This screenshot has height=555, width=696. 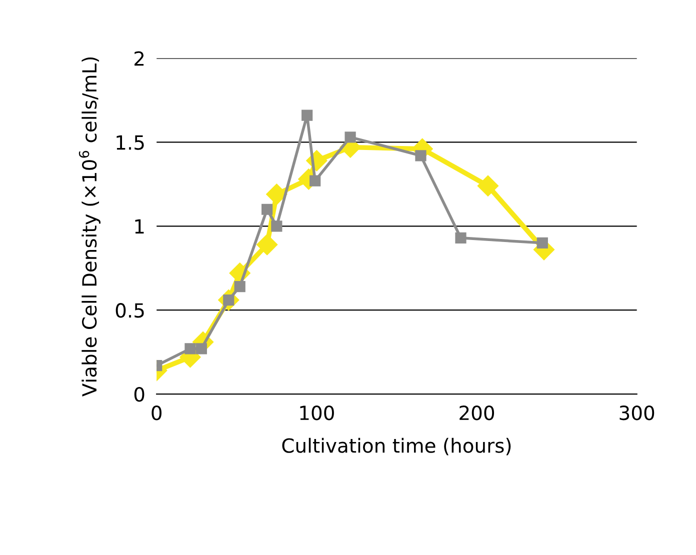 I want to click on y-tick-label: 0.5, so click(x=130, y=310).